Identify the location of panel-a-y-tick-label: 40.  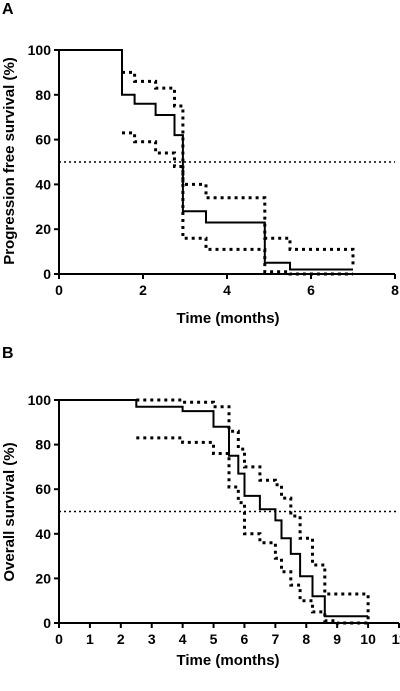
(43, 184).